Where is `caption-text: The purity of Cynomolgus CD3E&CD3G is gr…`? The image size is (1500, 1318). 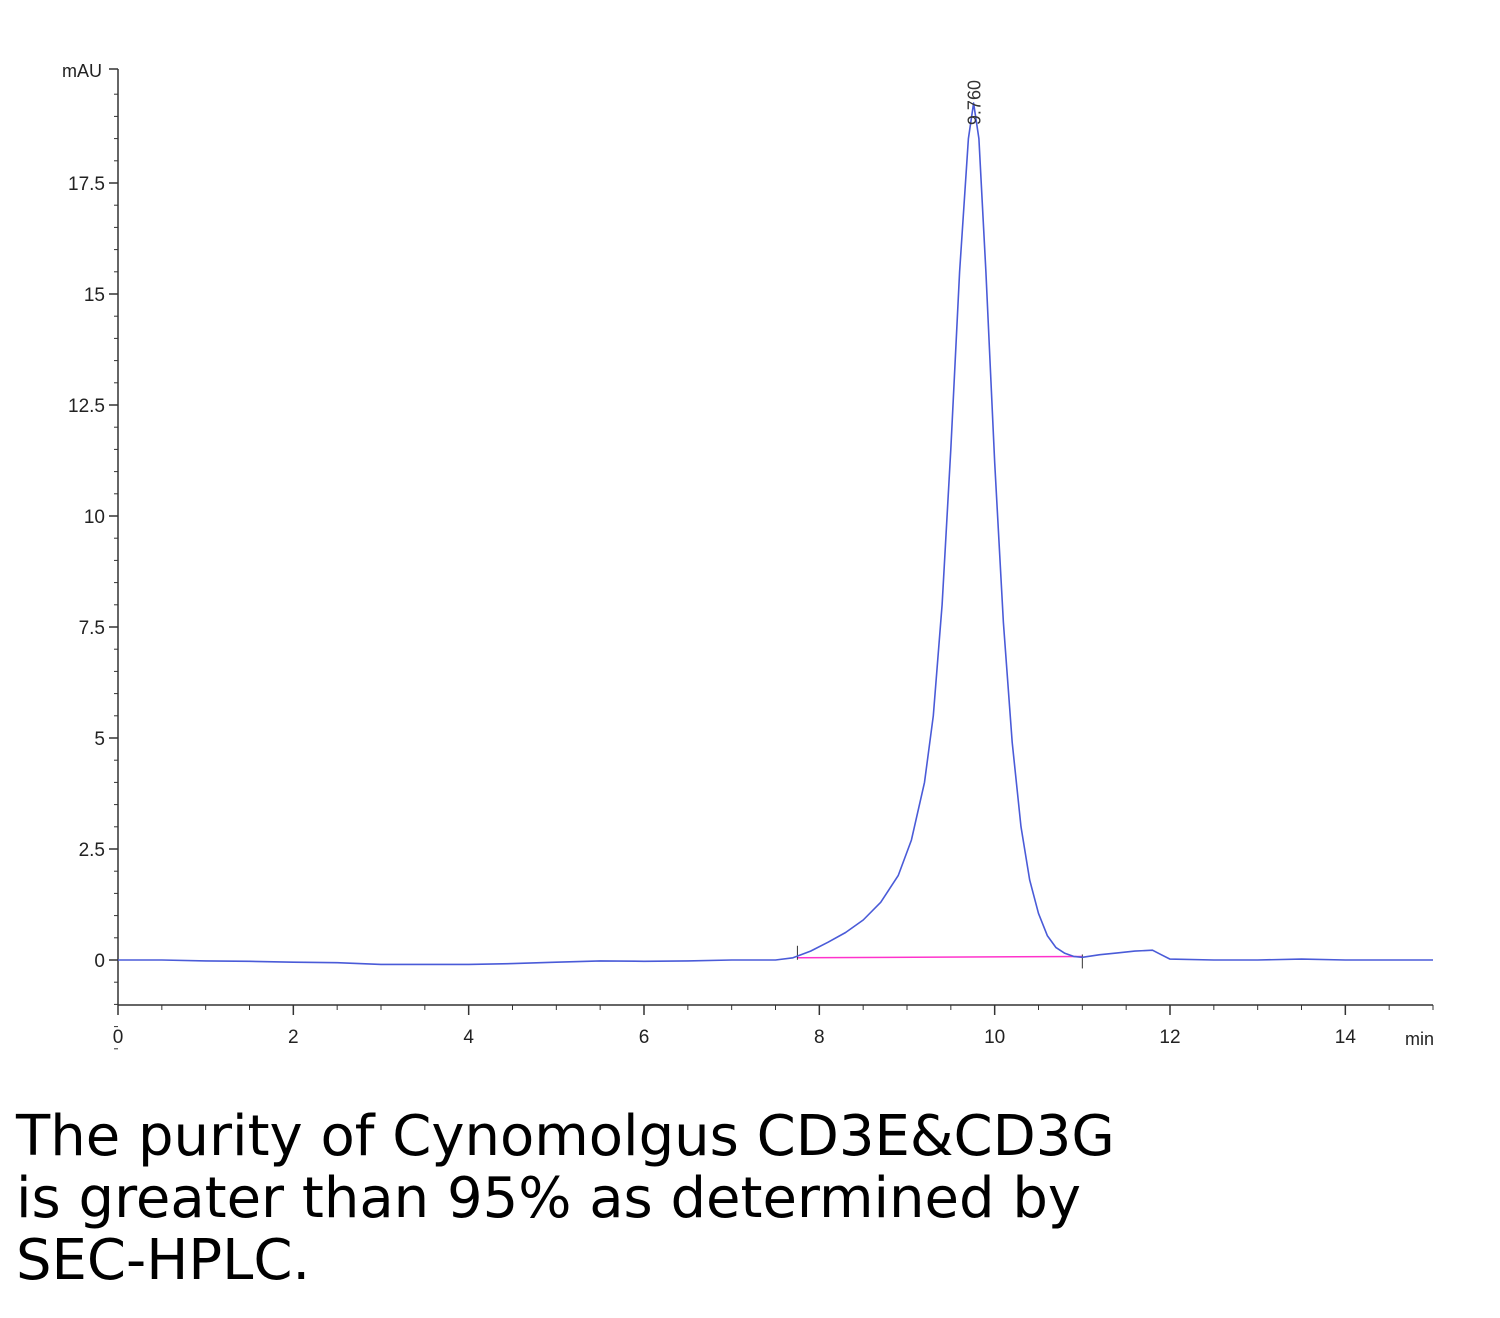
caption-text: The purity of Cynomolgus CD3E&CD3G is gr… is located at coordinates (565, 1198).